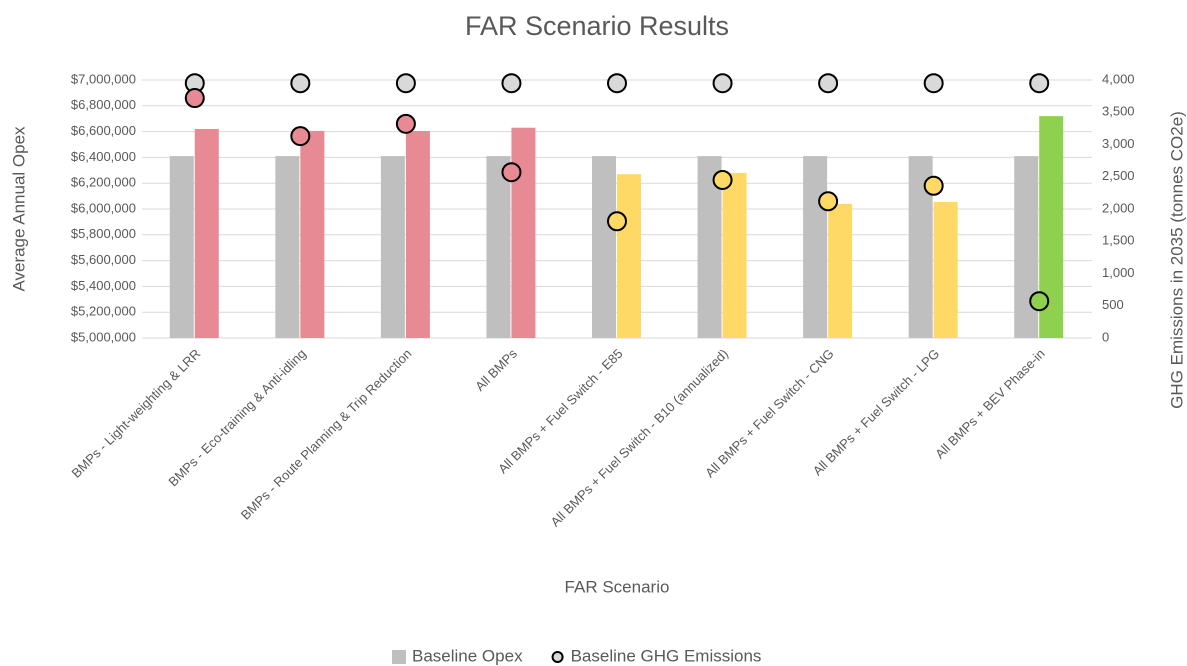 The height and width of the screenshot is (666, 1187). Describe the element at coordinates (666, 655) in the screenshot. I see `legend-label: Baseline GHG Emissions` at that location.